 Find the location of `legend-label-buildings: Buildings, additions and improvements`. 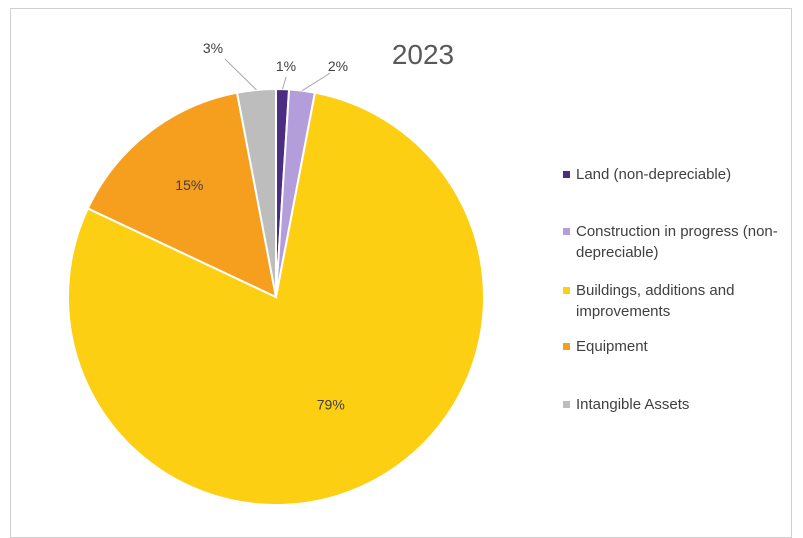

legend-label-buildings: Buildings, additions and improvements is located at coordinates (655, 301).